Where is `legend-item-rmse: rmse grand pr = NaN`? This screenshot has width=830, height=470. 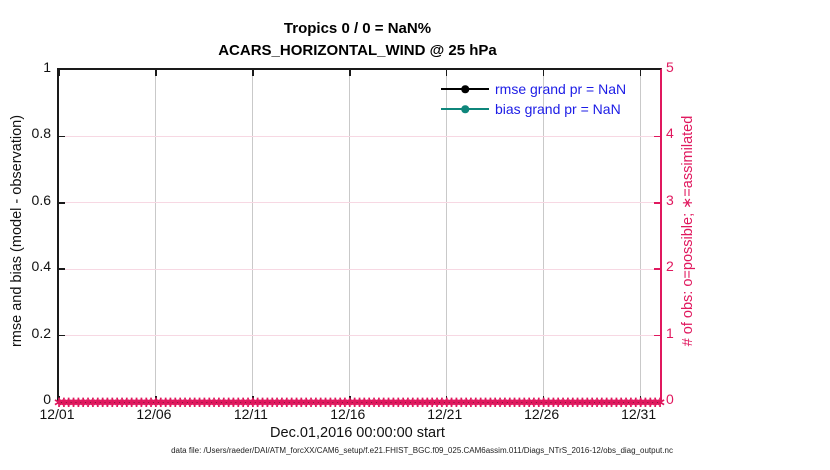 legend-item-rmse: rmse grand pr = NaN is located at coordinates (533, 89).